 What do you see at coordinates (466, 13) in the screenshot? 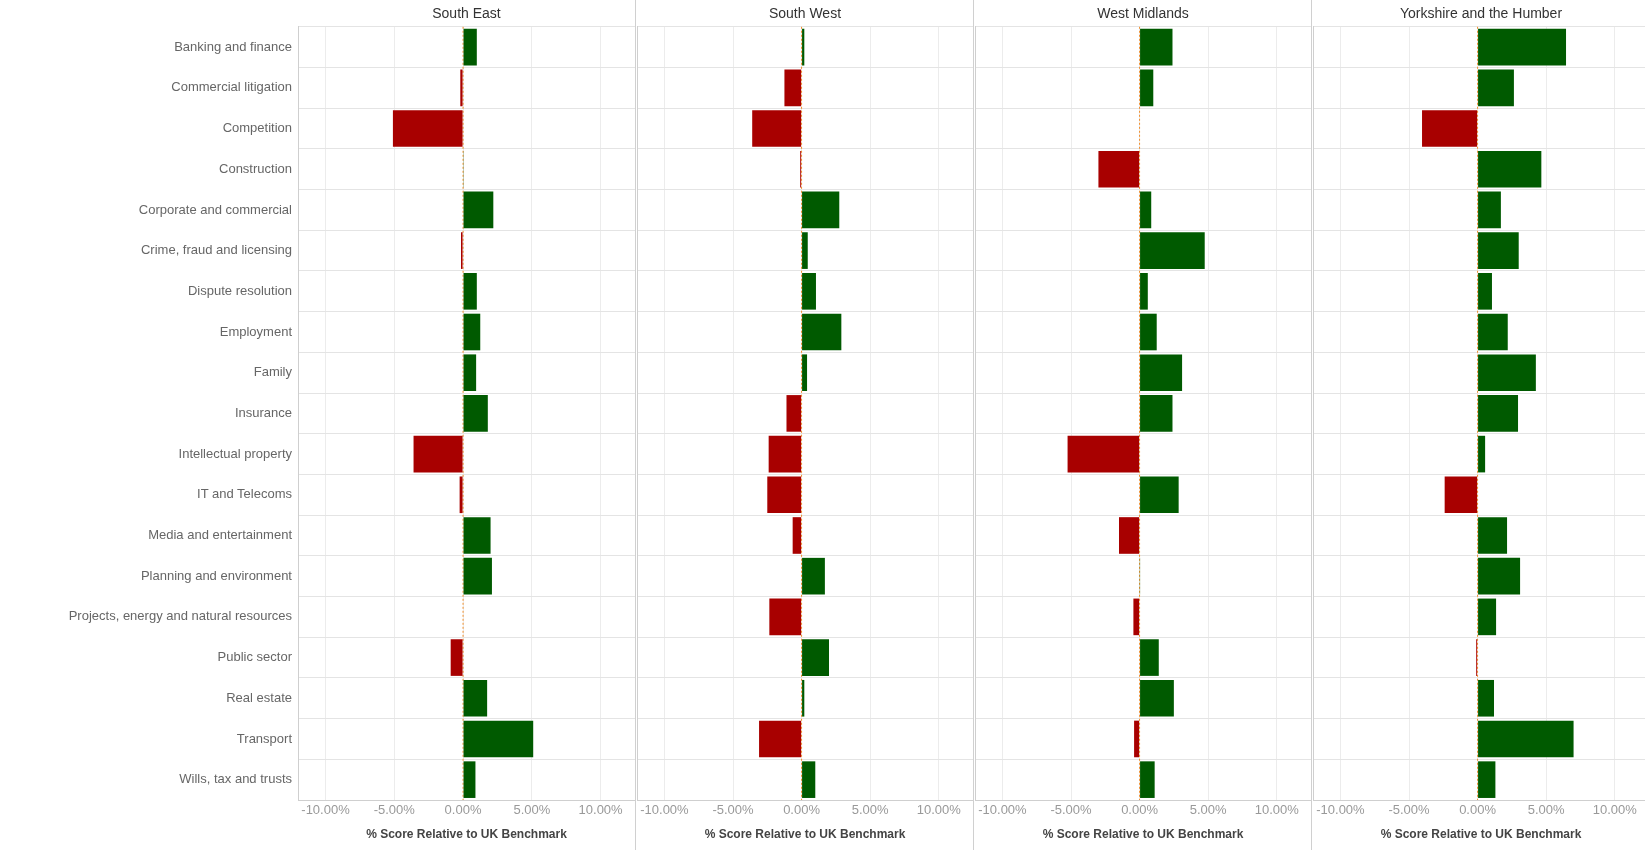
I see `chart-title: South East` at bounding box center [466, 13].